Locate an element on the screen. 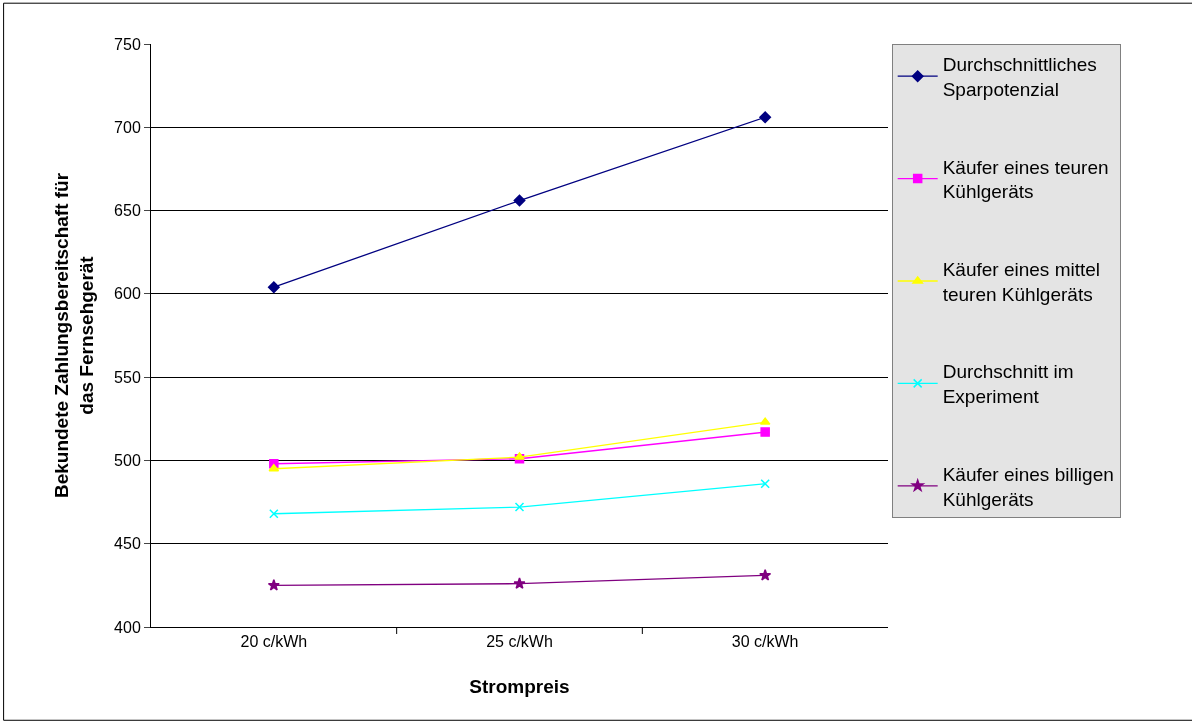 The image size is (1192, 725). x-tick-label: 20 c/kWh is located at coordinates (274, 642).